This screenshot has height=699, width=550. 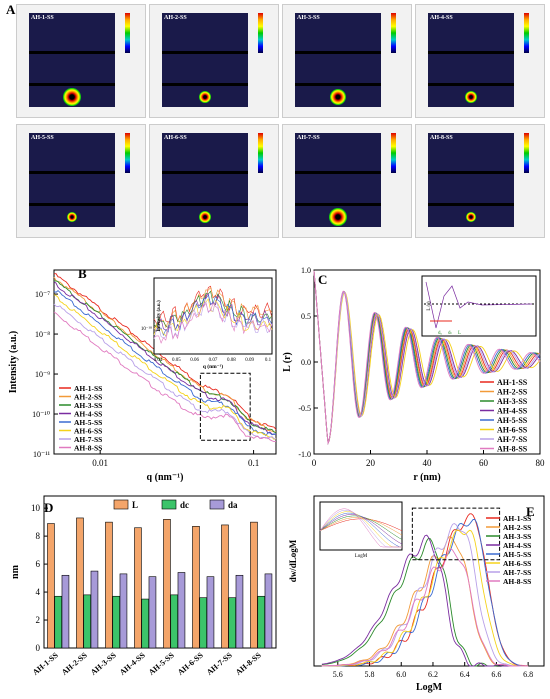 I want to click on sample-label: AH-8-SS, so click(x=441, y=138).